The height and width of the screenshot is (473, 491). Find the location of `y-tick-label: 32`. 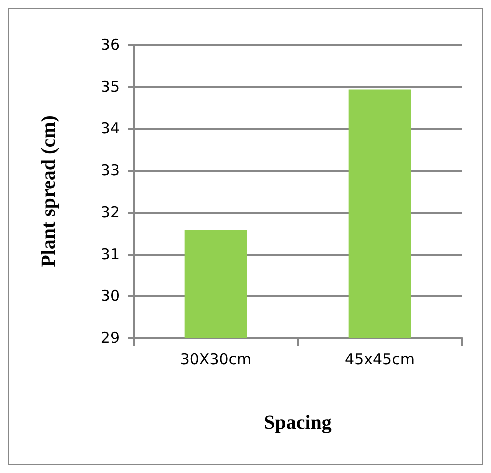

y-tick-label: 32 is located at coordinates (110, 212).